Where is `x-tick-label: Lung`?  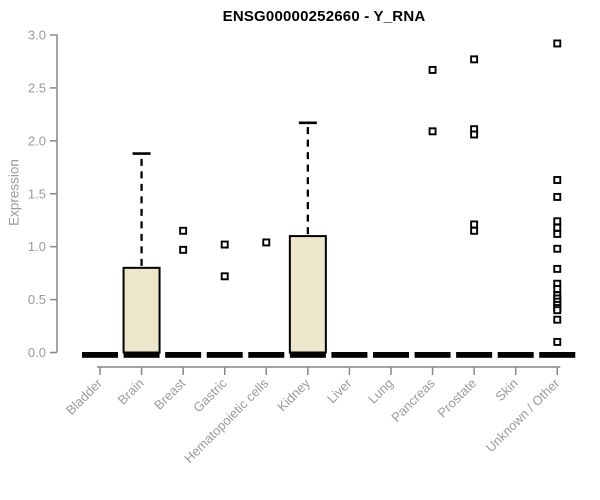 x-tick-label: Lung is located at coordinates (380, 391).